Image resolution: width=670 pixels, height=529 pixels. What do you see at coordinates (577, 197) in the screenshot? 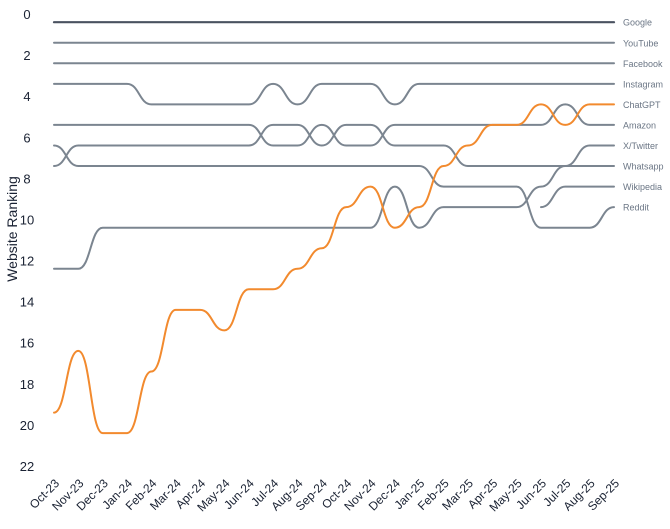
I see `series-line-wikipedia` at bounding box center [577, 197].